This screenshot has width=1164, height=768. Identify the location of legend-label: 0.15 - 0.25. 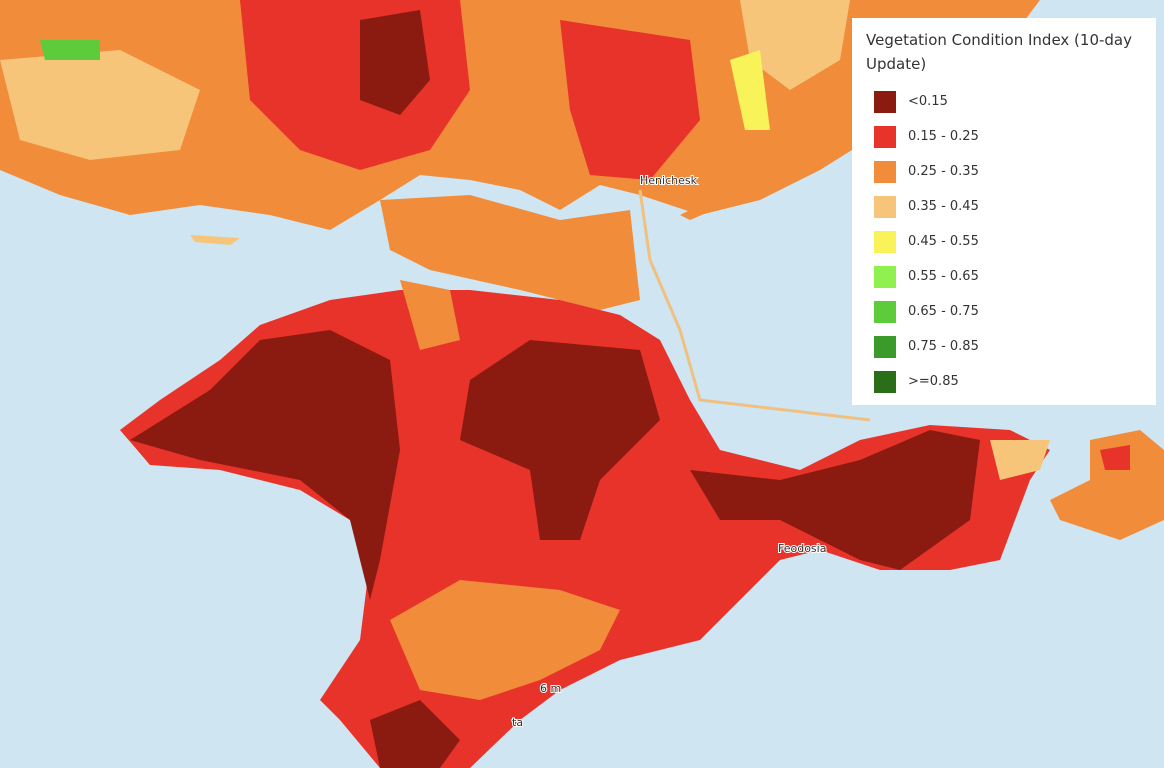
(943, 136).